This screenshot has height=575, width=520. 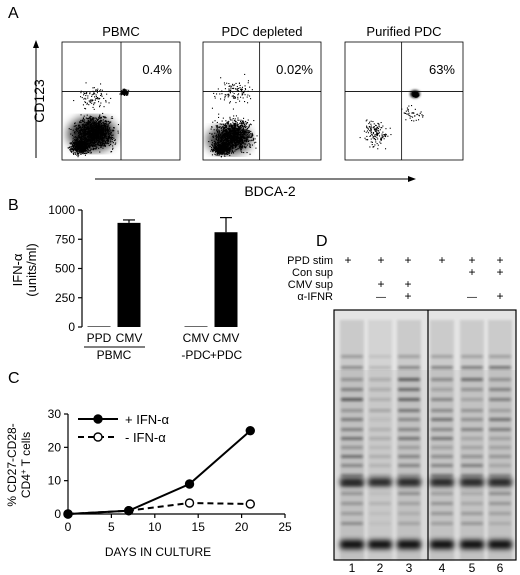 What do you see at coordinates (55, 447) in the screenshot?
I see `panel-c-y-tick-label: 20` at bounding box center [55, 447].